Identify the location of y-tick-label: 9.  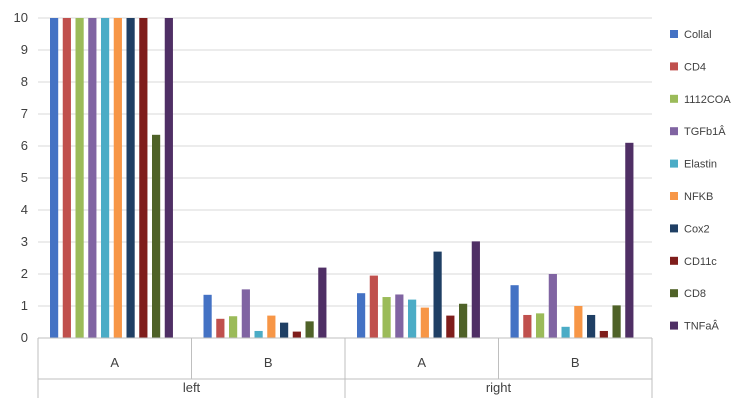
(24, 49).